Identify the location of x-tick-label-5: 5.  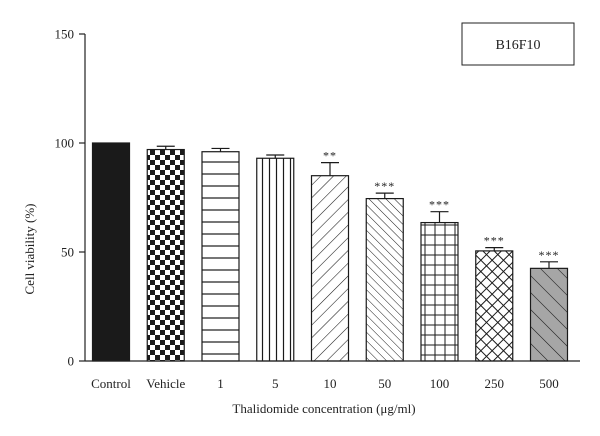
(275, 383).